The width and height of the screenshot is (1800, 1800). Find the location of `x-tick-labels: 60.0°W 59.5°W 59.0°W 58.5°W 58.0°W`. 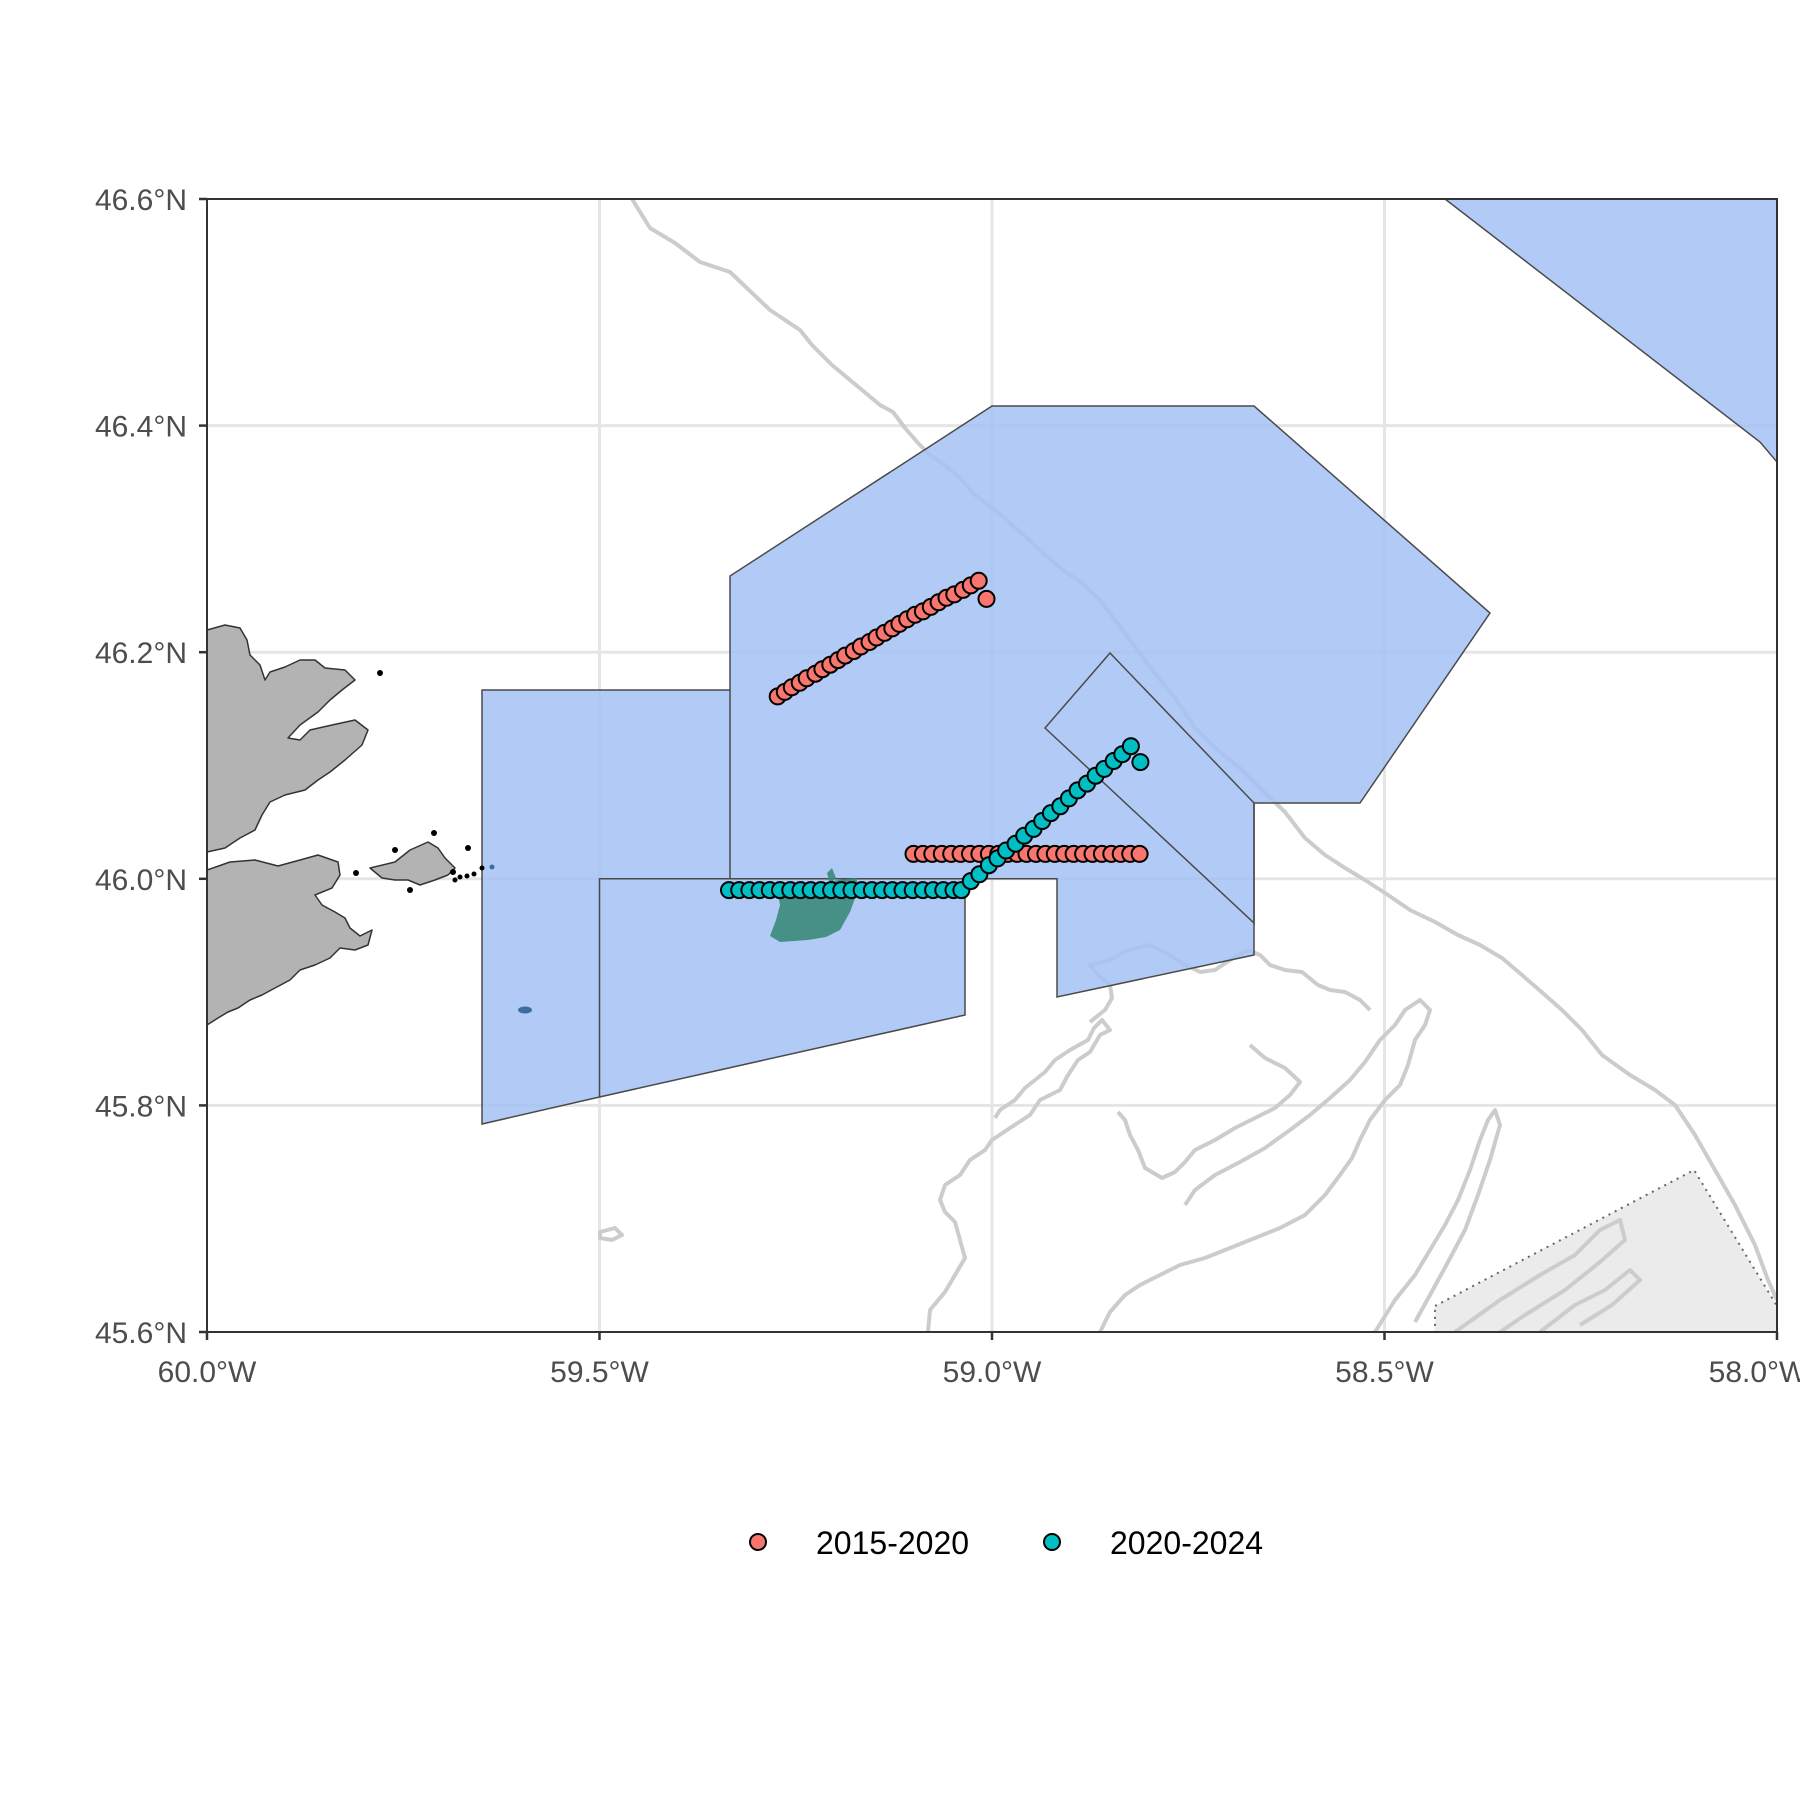

x-tick-labels: 60.0°W 59.5°W 59.0°W 58.5°W 58.0°W is located at coordinates (979, 1372).